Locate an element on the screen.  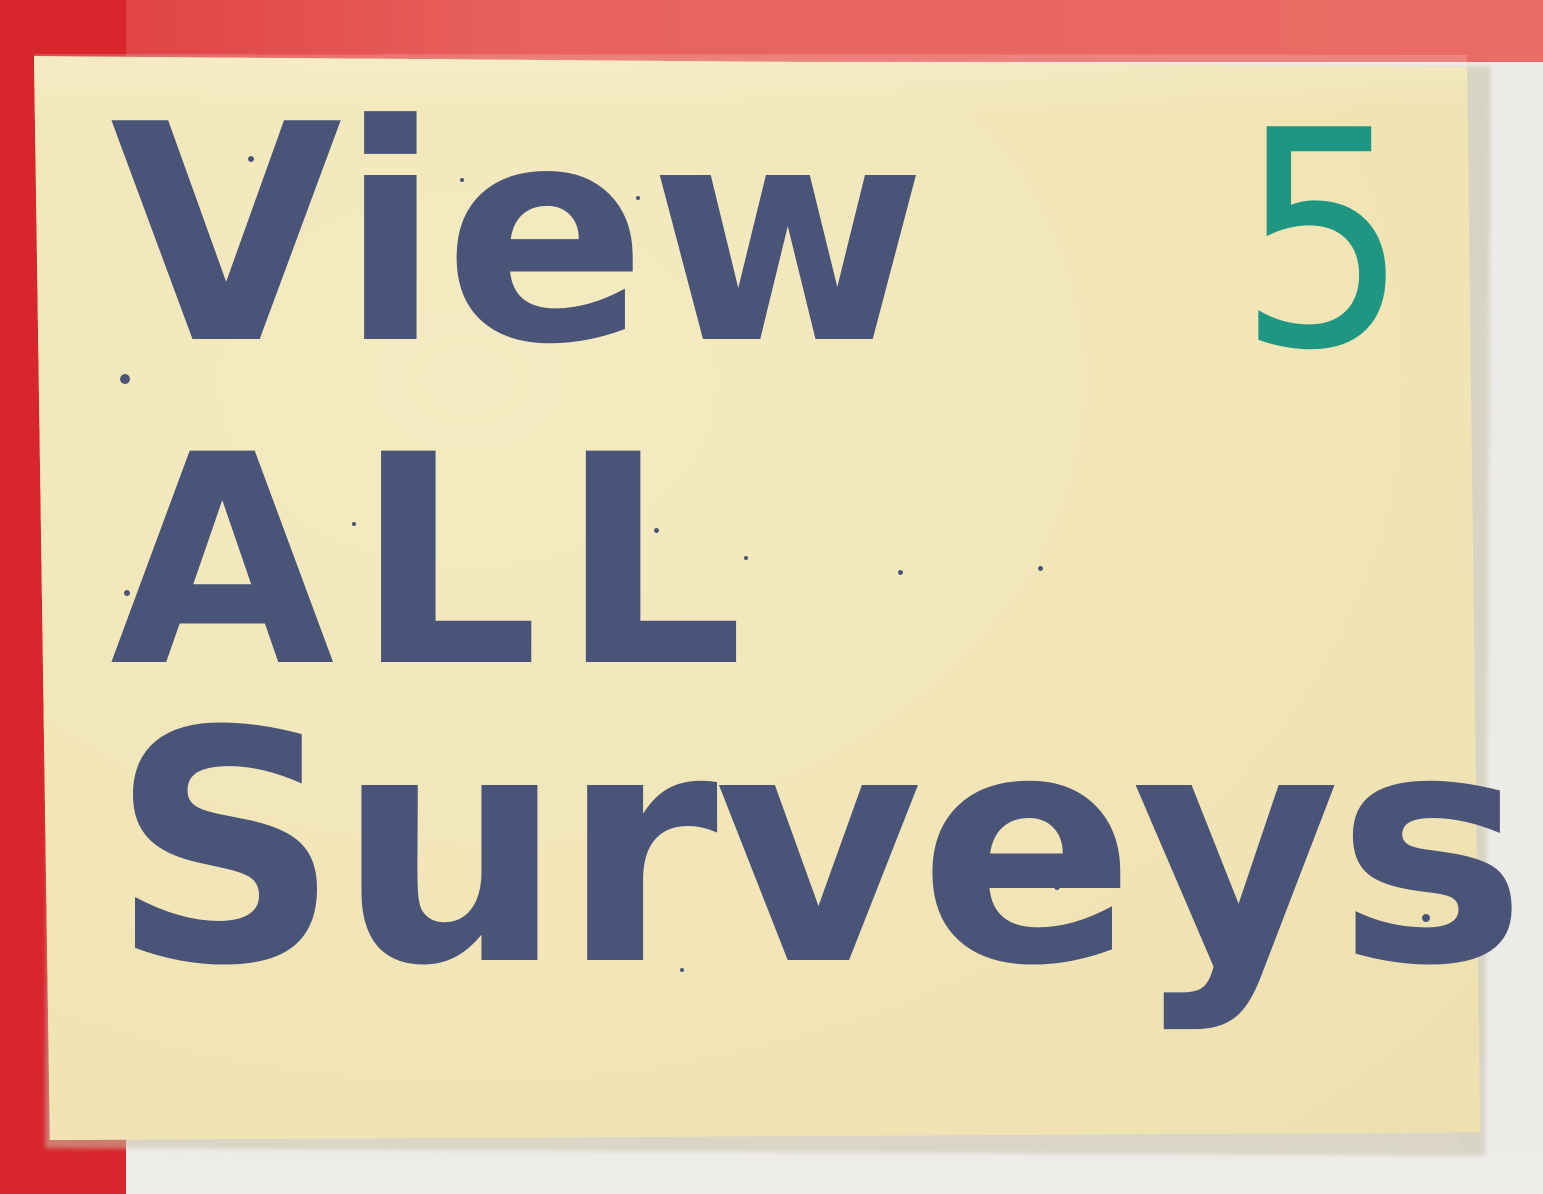
wall-bottom is located at coordinates (834, 1172).